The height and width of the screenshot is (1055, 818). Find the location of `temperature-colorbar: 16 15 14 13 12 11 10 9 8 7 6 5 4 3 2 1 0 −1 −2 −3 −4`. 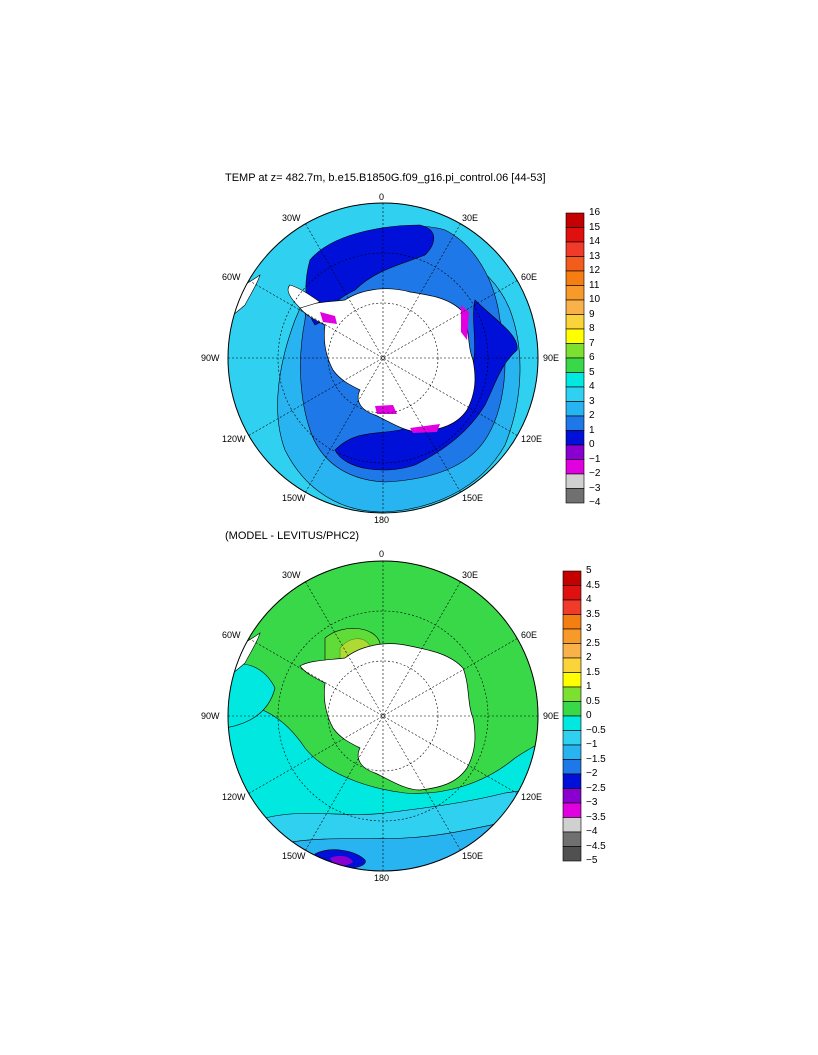

temperature-colorbar: 16 15 14 13 12 11 10 9 8 7 6 5 4 3 2 1 0 −1 −2 −3 −4 is located at coordinates (582, 358).